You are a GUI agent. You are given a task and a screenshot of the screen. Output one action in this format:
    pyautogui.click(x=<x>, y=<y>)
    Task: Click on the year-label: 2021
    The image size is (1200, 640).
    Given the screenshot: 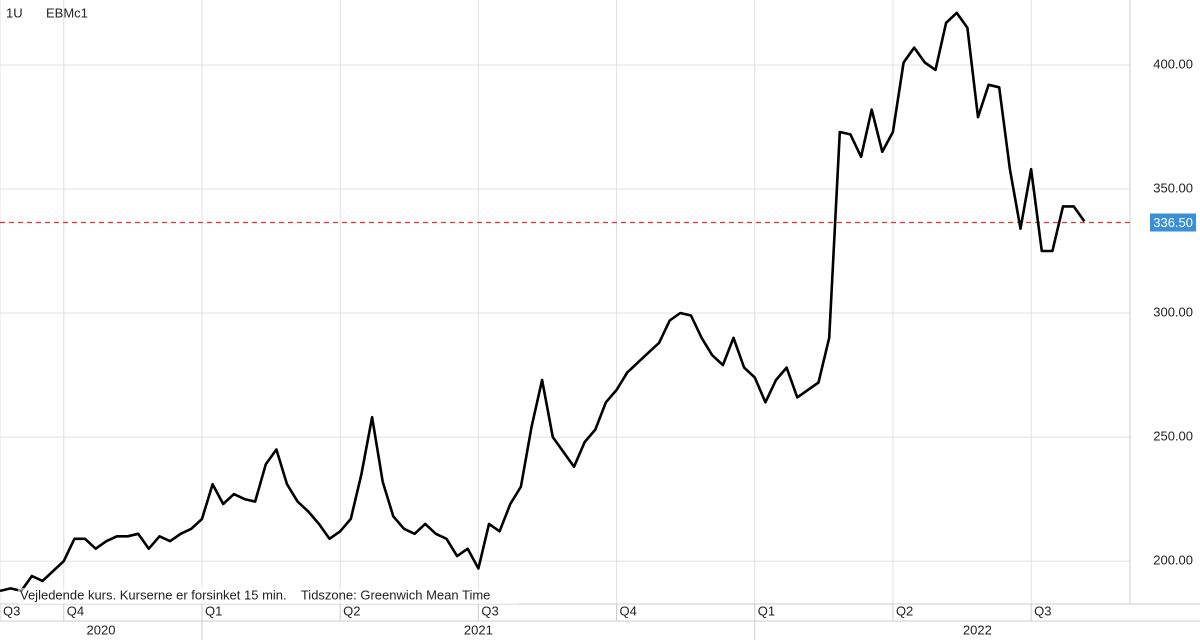 What is the action you would take?
    pyautogui.click(x=478, y=629)
    